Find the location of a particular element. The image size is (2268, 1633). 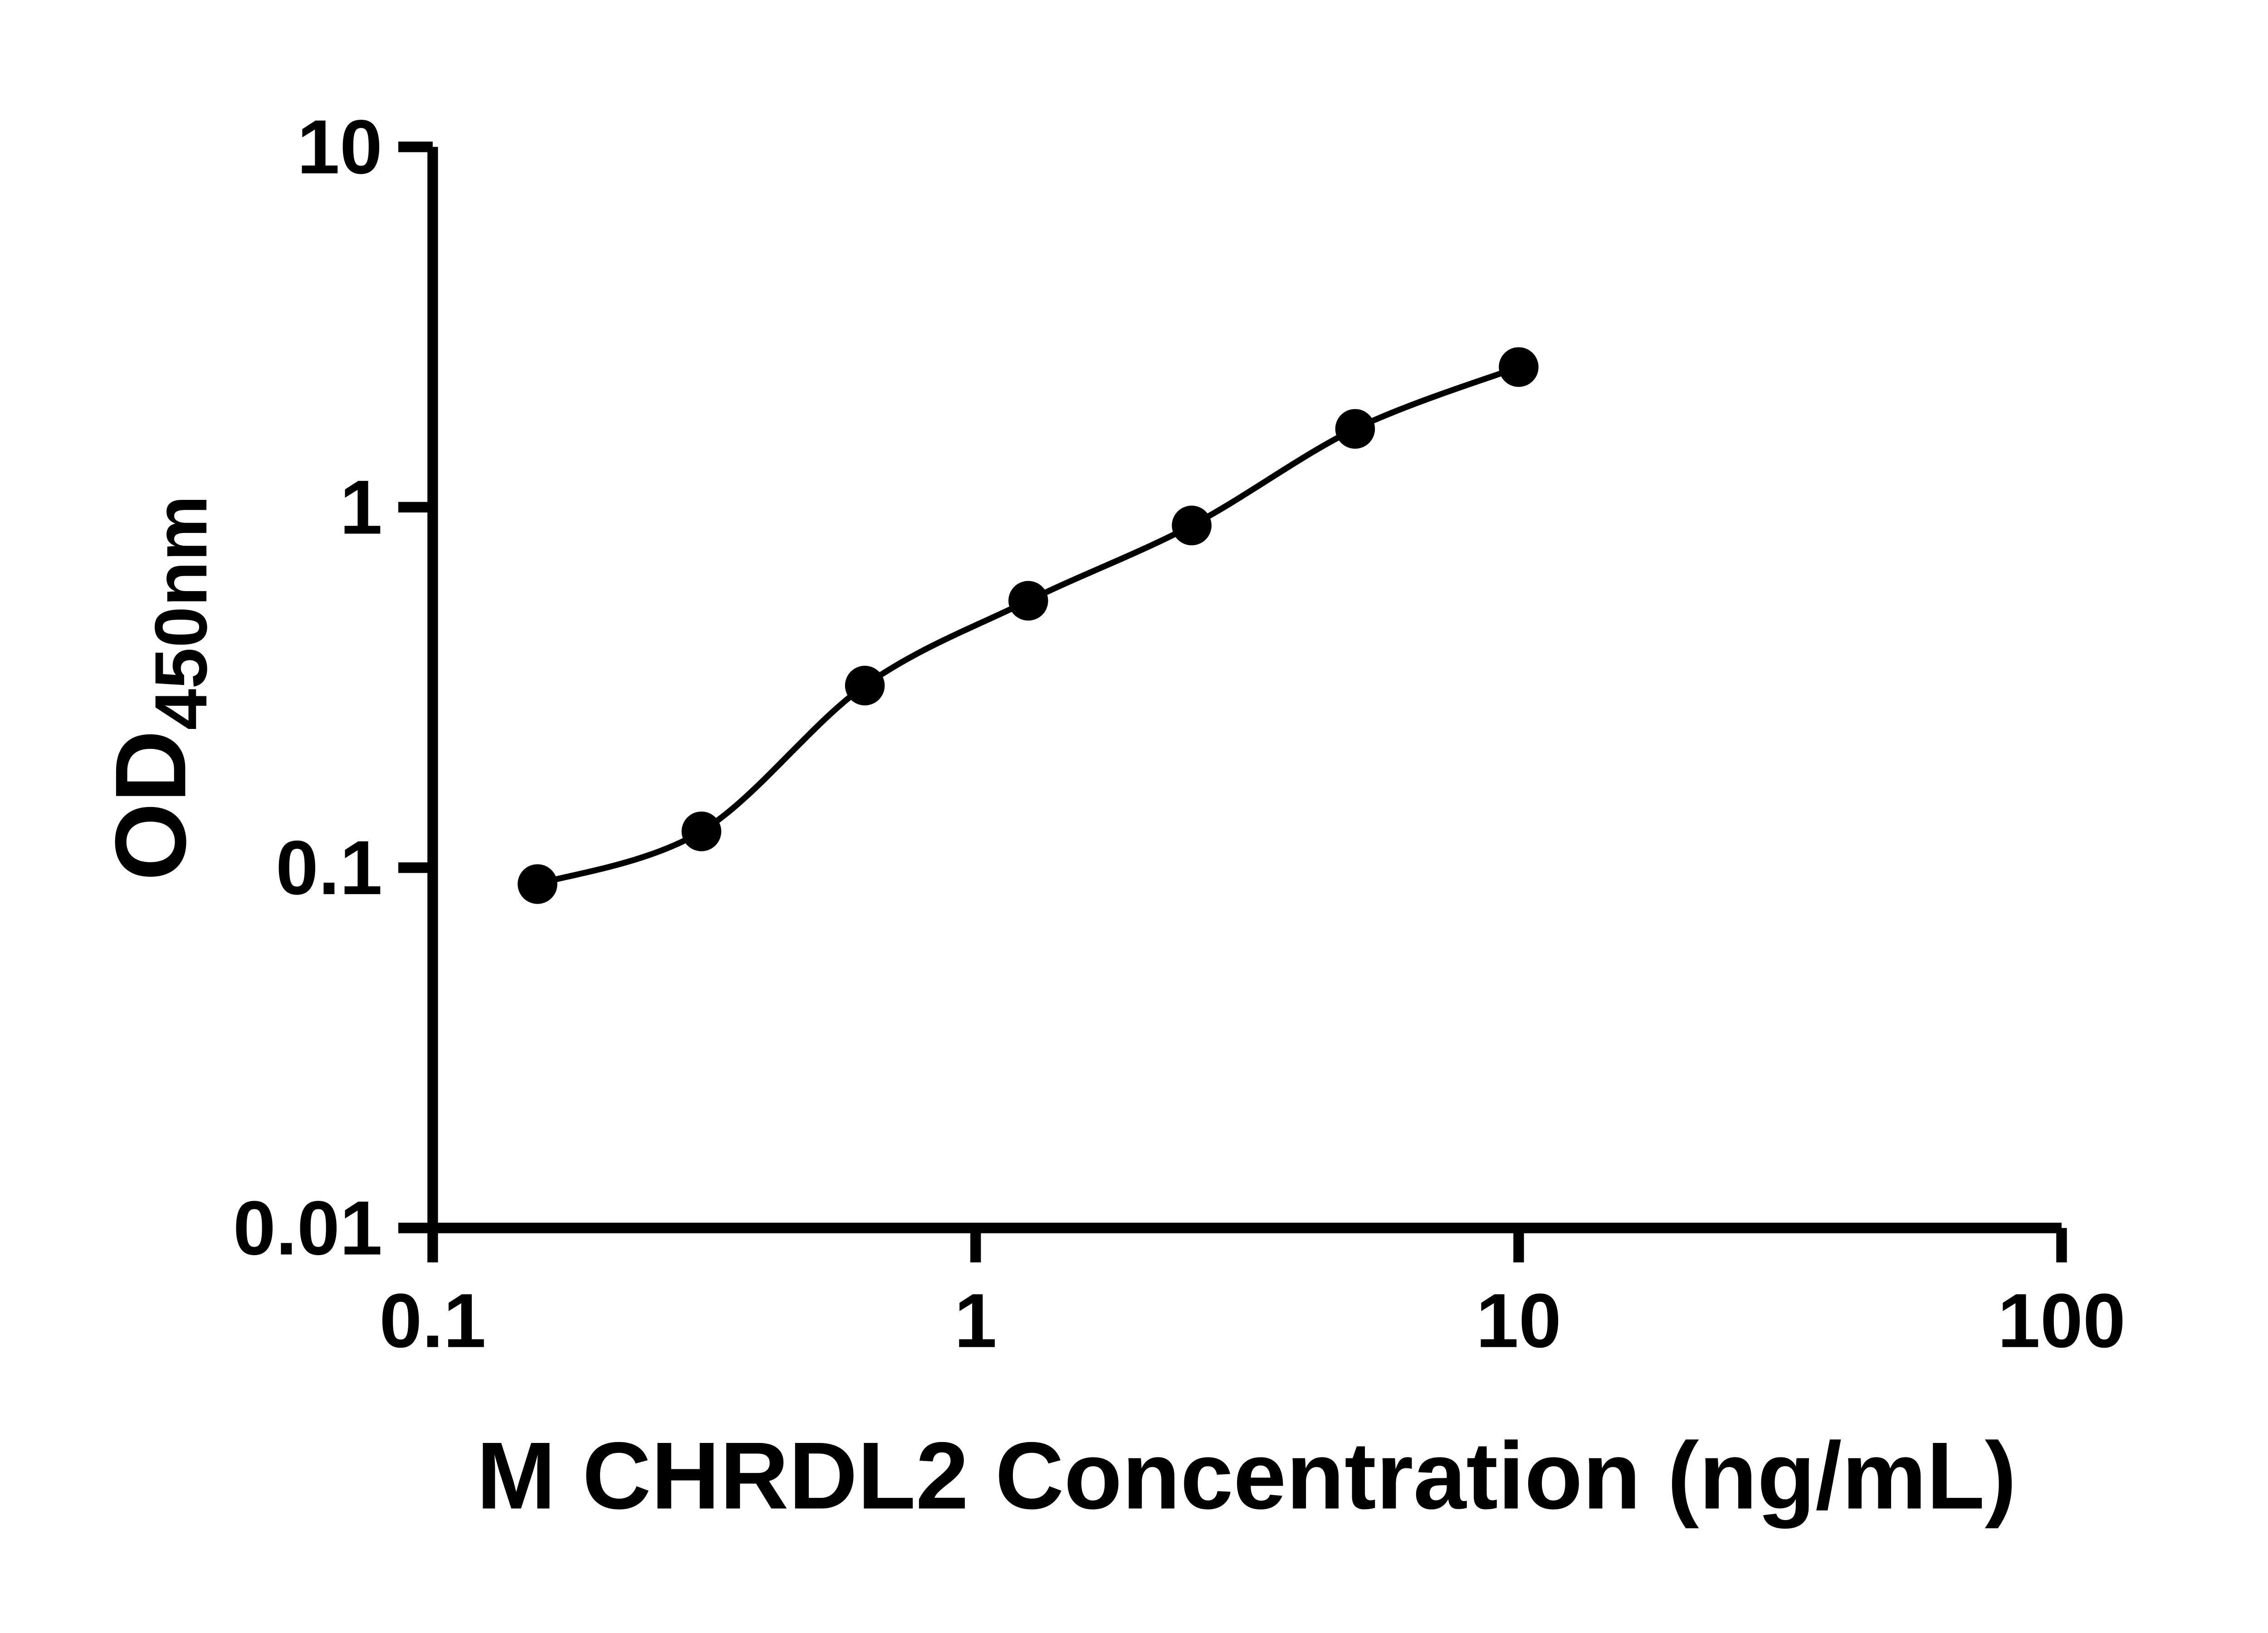

x-axis-tick-label: 10 is located at coordinates (1518, 1321).